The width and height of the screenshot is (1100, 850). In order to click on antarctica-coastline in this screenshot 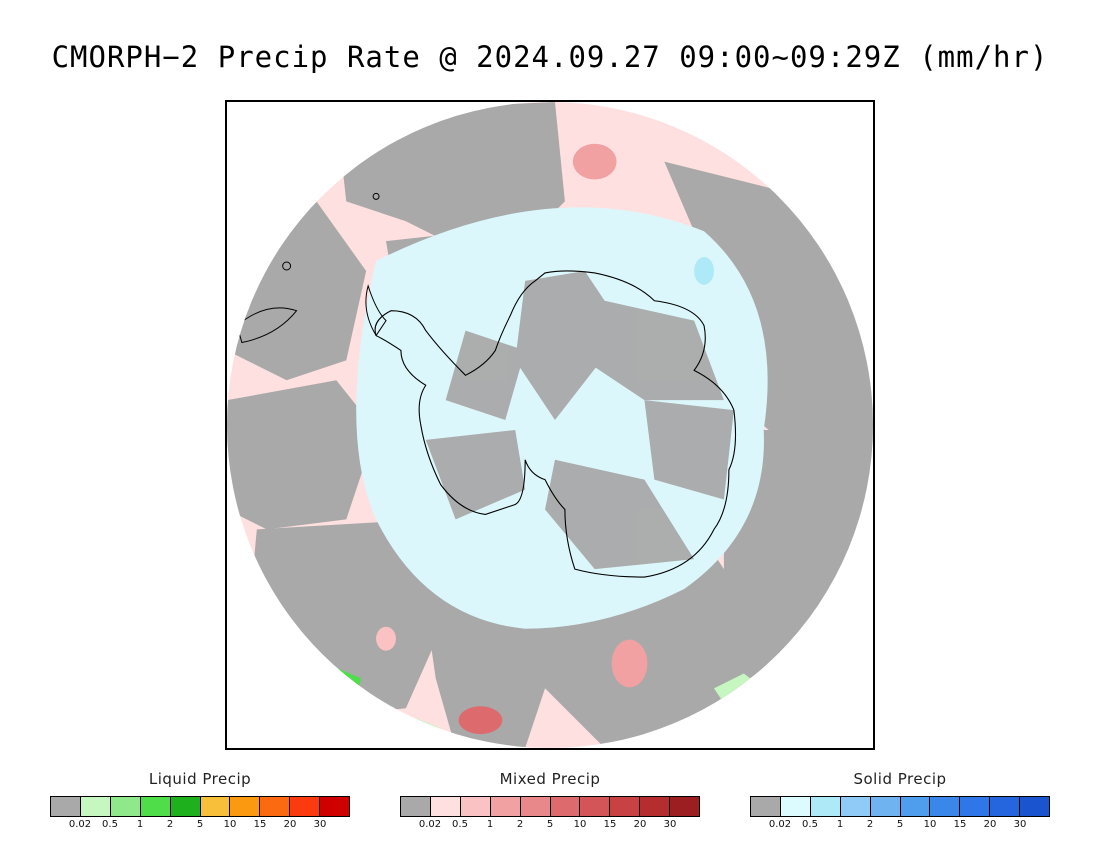, I will do `click(555, 424)`.